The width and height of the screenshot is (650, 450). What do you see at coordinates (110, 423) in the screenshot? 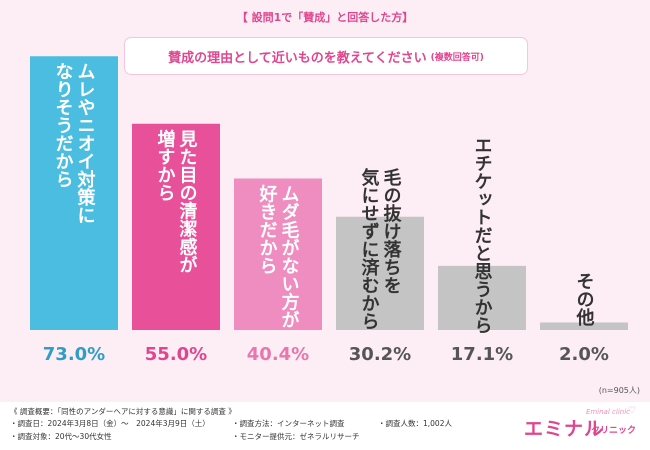
I see `survey-date: 調査日：2024年3月8日（金）〜 2024年3月9日（土）` at bounding box center [110, 423].